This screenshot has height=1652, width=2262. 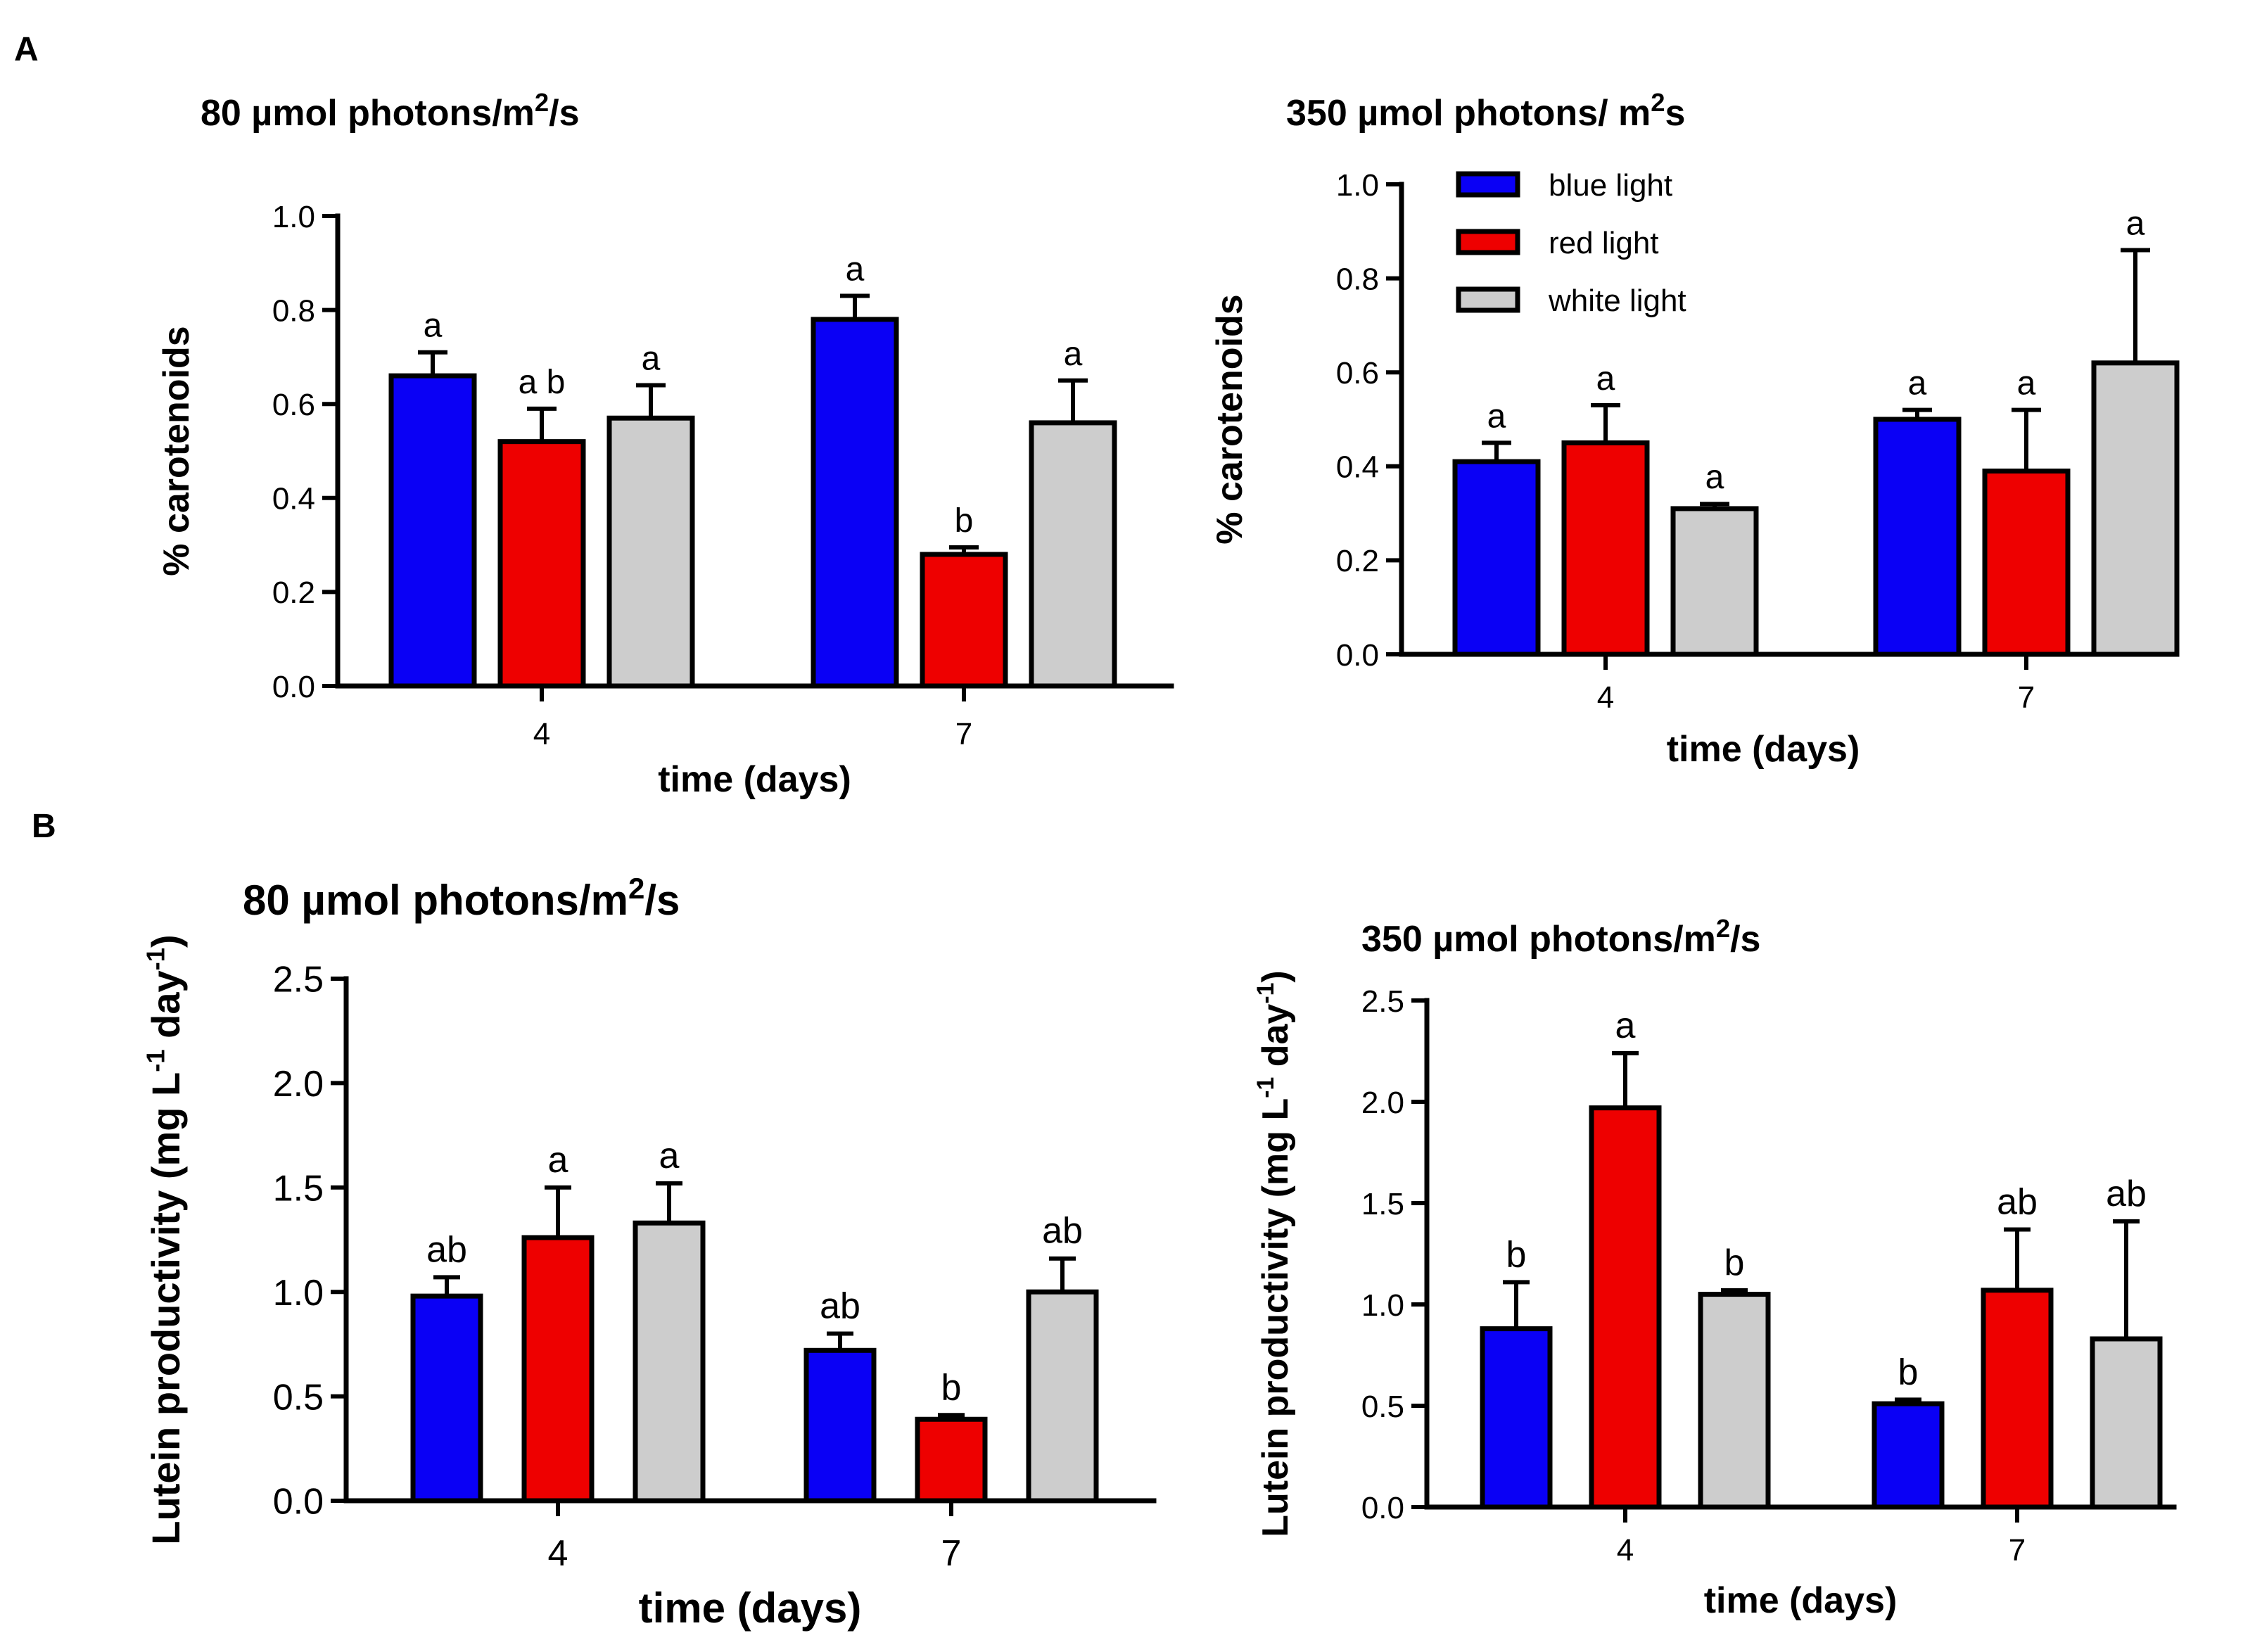 I want to click on chart-title: 350 µmol photons/m2/s, so click(x=1560, y=937).